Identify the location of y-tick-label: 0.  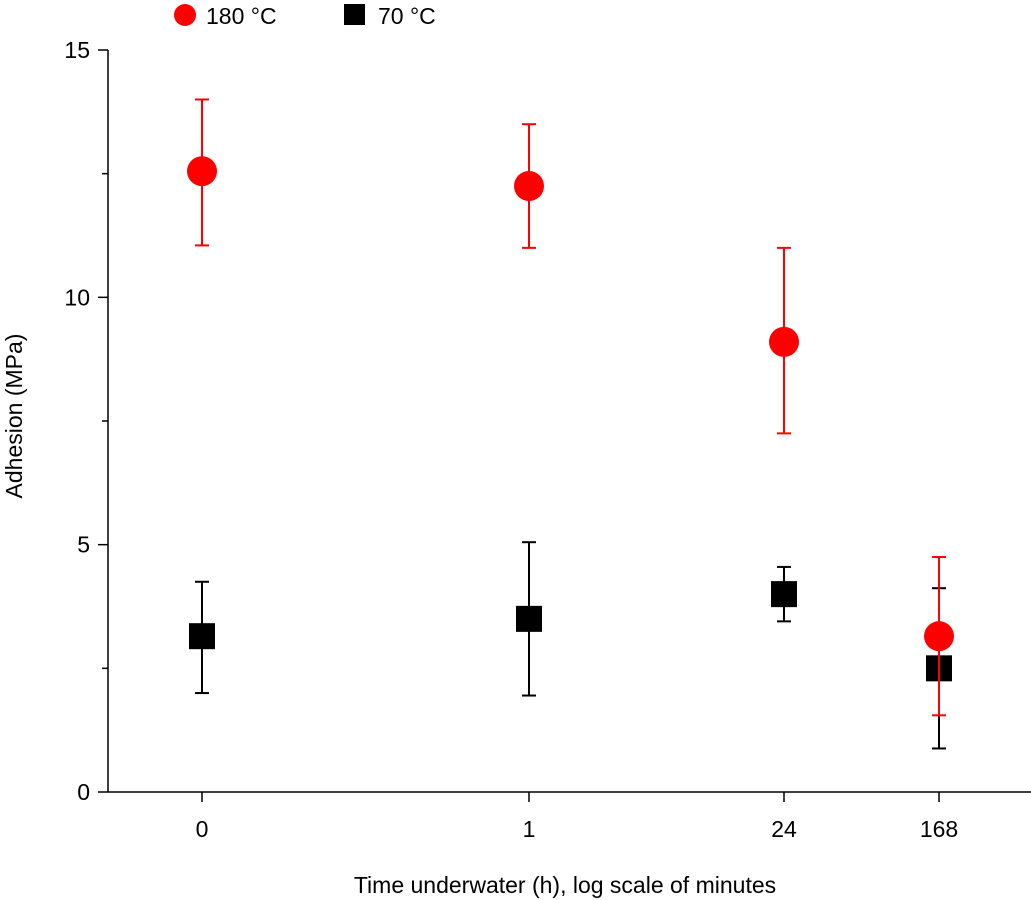
(83, 792).